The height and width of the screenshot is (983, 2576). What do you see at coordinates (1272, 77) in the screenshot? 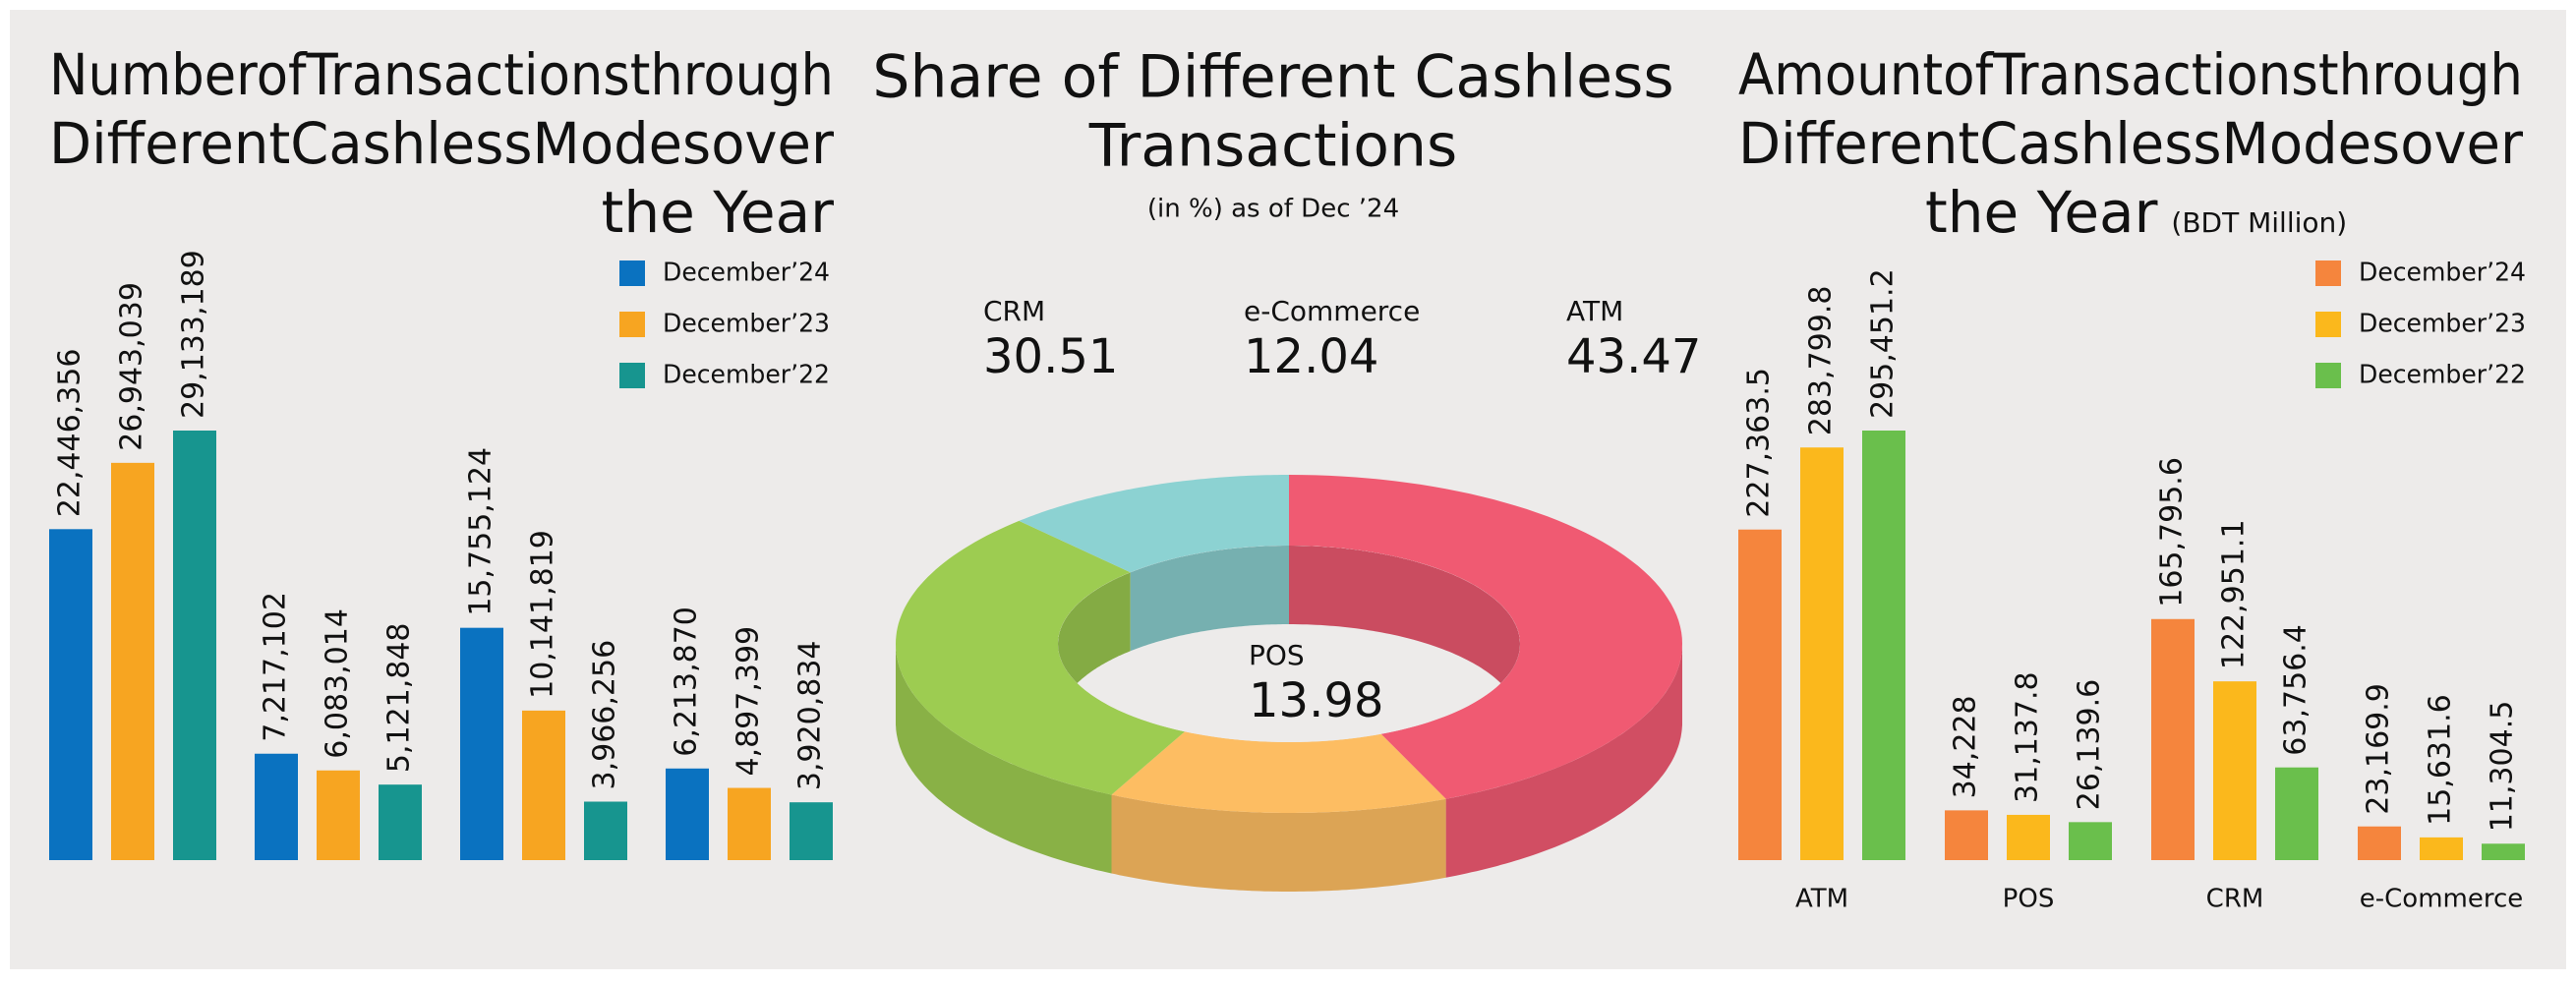
I see `chart-title: Share of Different Cashless` at bounding box center [1272, 77].